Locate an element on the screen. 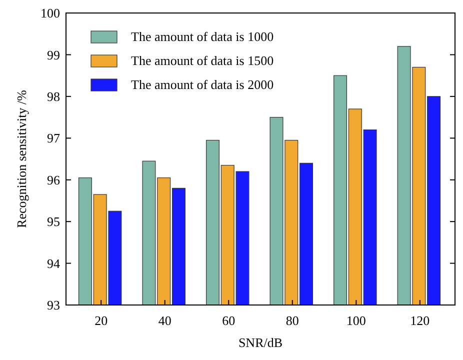 This screenshot has width=463, height=360. y-tick-label: 94 is located at coordinates (53, 263).